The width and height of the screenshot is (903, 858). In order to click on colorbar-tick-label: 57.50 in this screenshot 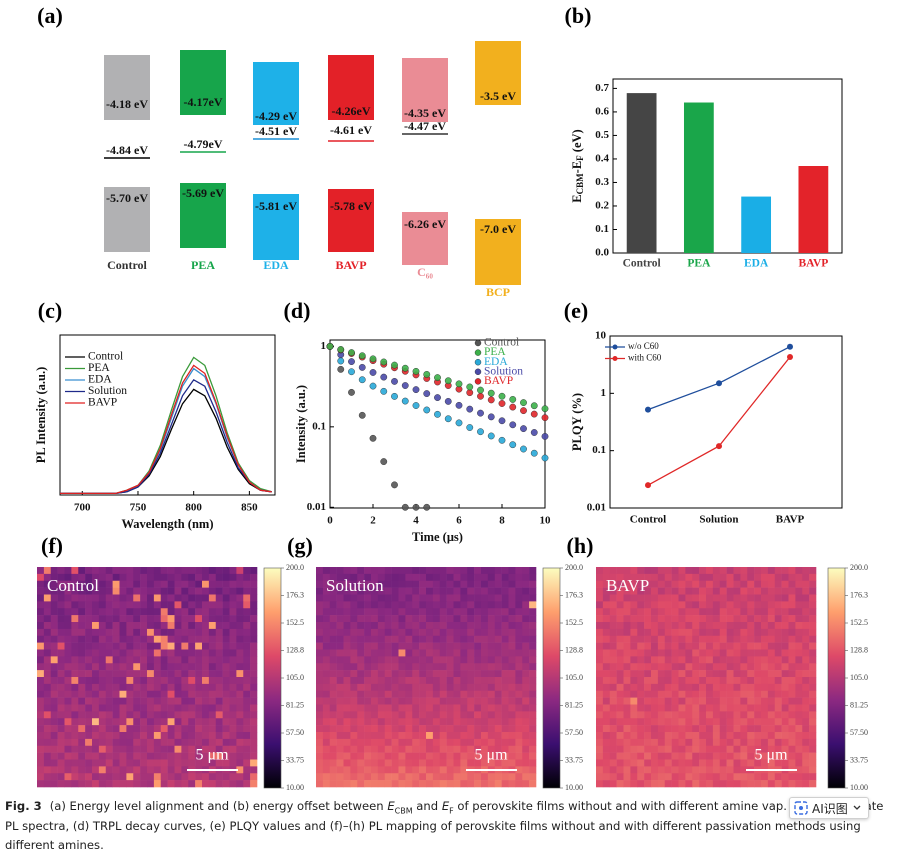, I will do `click(859, 732)`.